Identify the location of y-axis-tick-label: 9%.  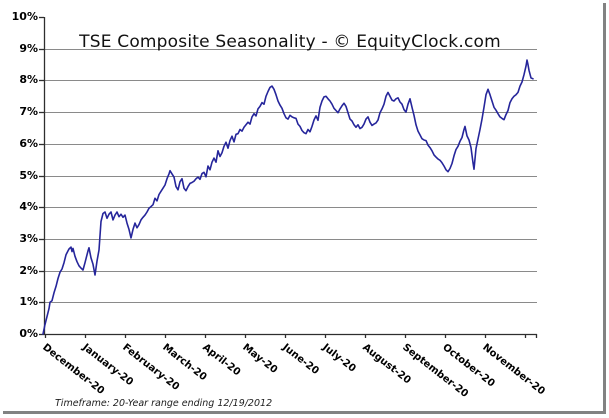
(28, 48).